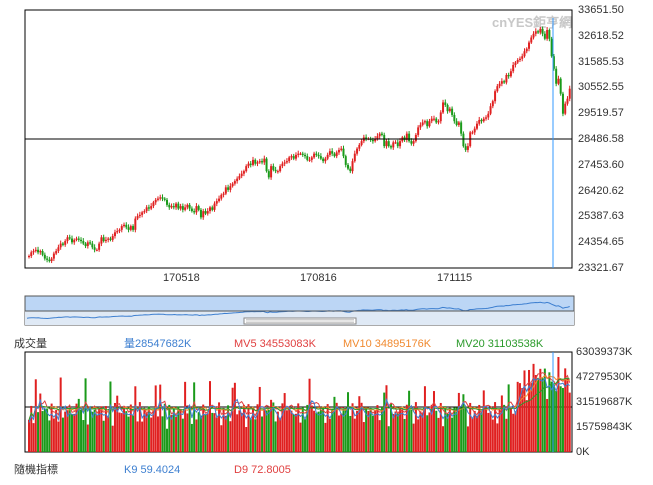 This screenshot has height=485, width=653. What do you see at coordinates (601, 10) in the screenshot?
I see `price-y-tick-label: 33651.50` at bounding box center [601, 10].